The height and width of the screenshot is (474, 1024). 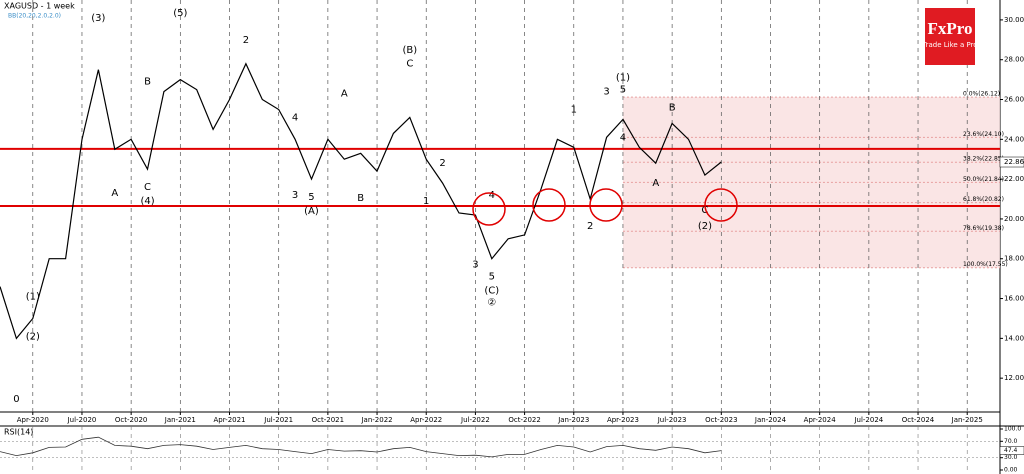 I want to click on y-tick-label: 12.00, so click(x=1014, y=378).